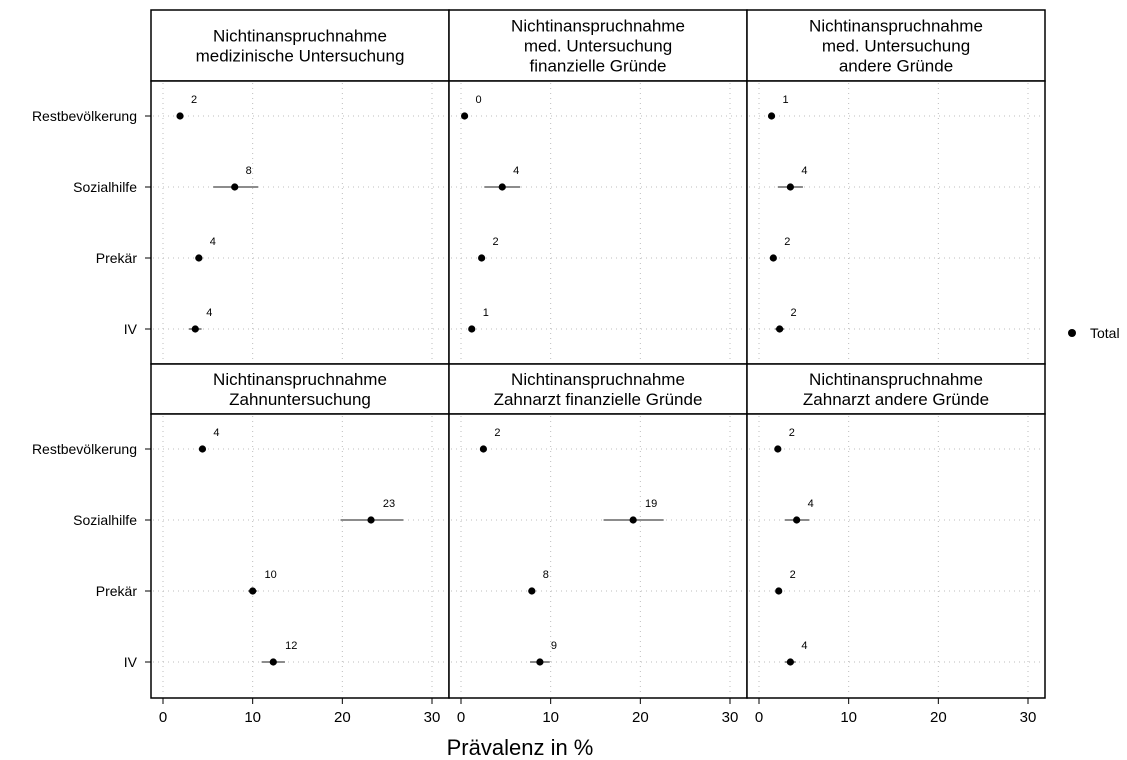 Image resolution: width=1127 pixels, height=760 pixels. I want to click on data-label: 9, so click(554, 646).